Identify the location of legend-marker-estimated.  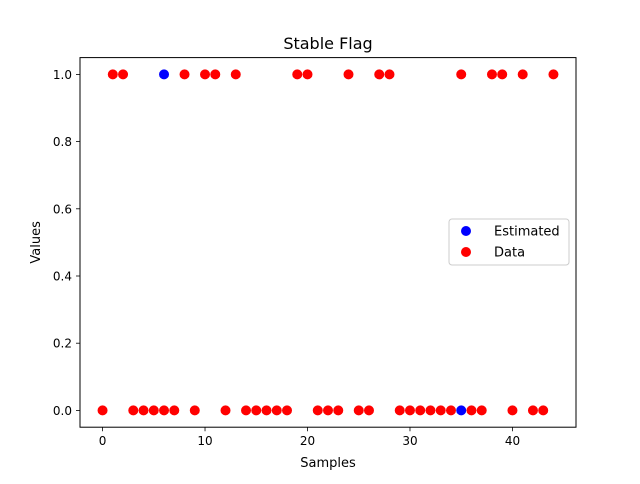
(466, 231).